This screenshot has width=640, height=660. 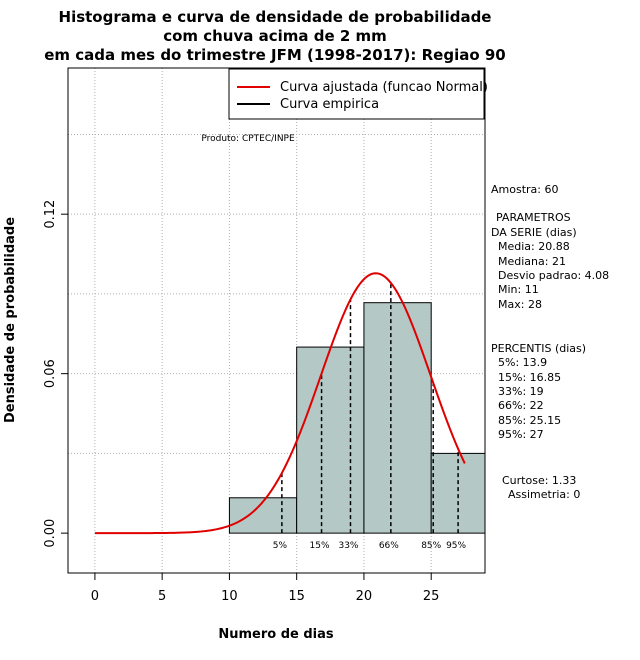 What do you see at coordinates (280, 546) in the screenshot?
I see `percentile-label: 5%` at bounding box center [280, 546].